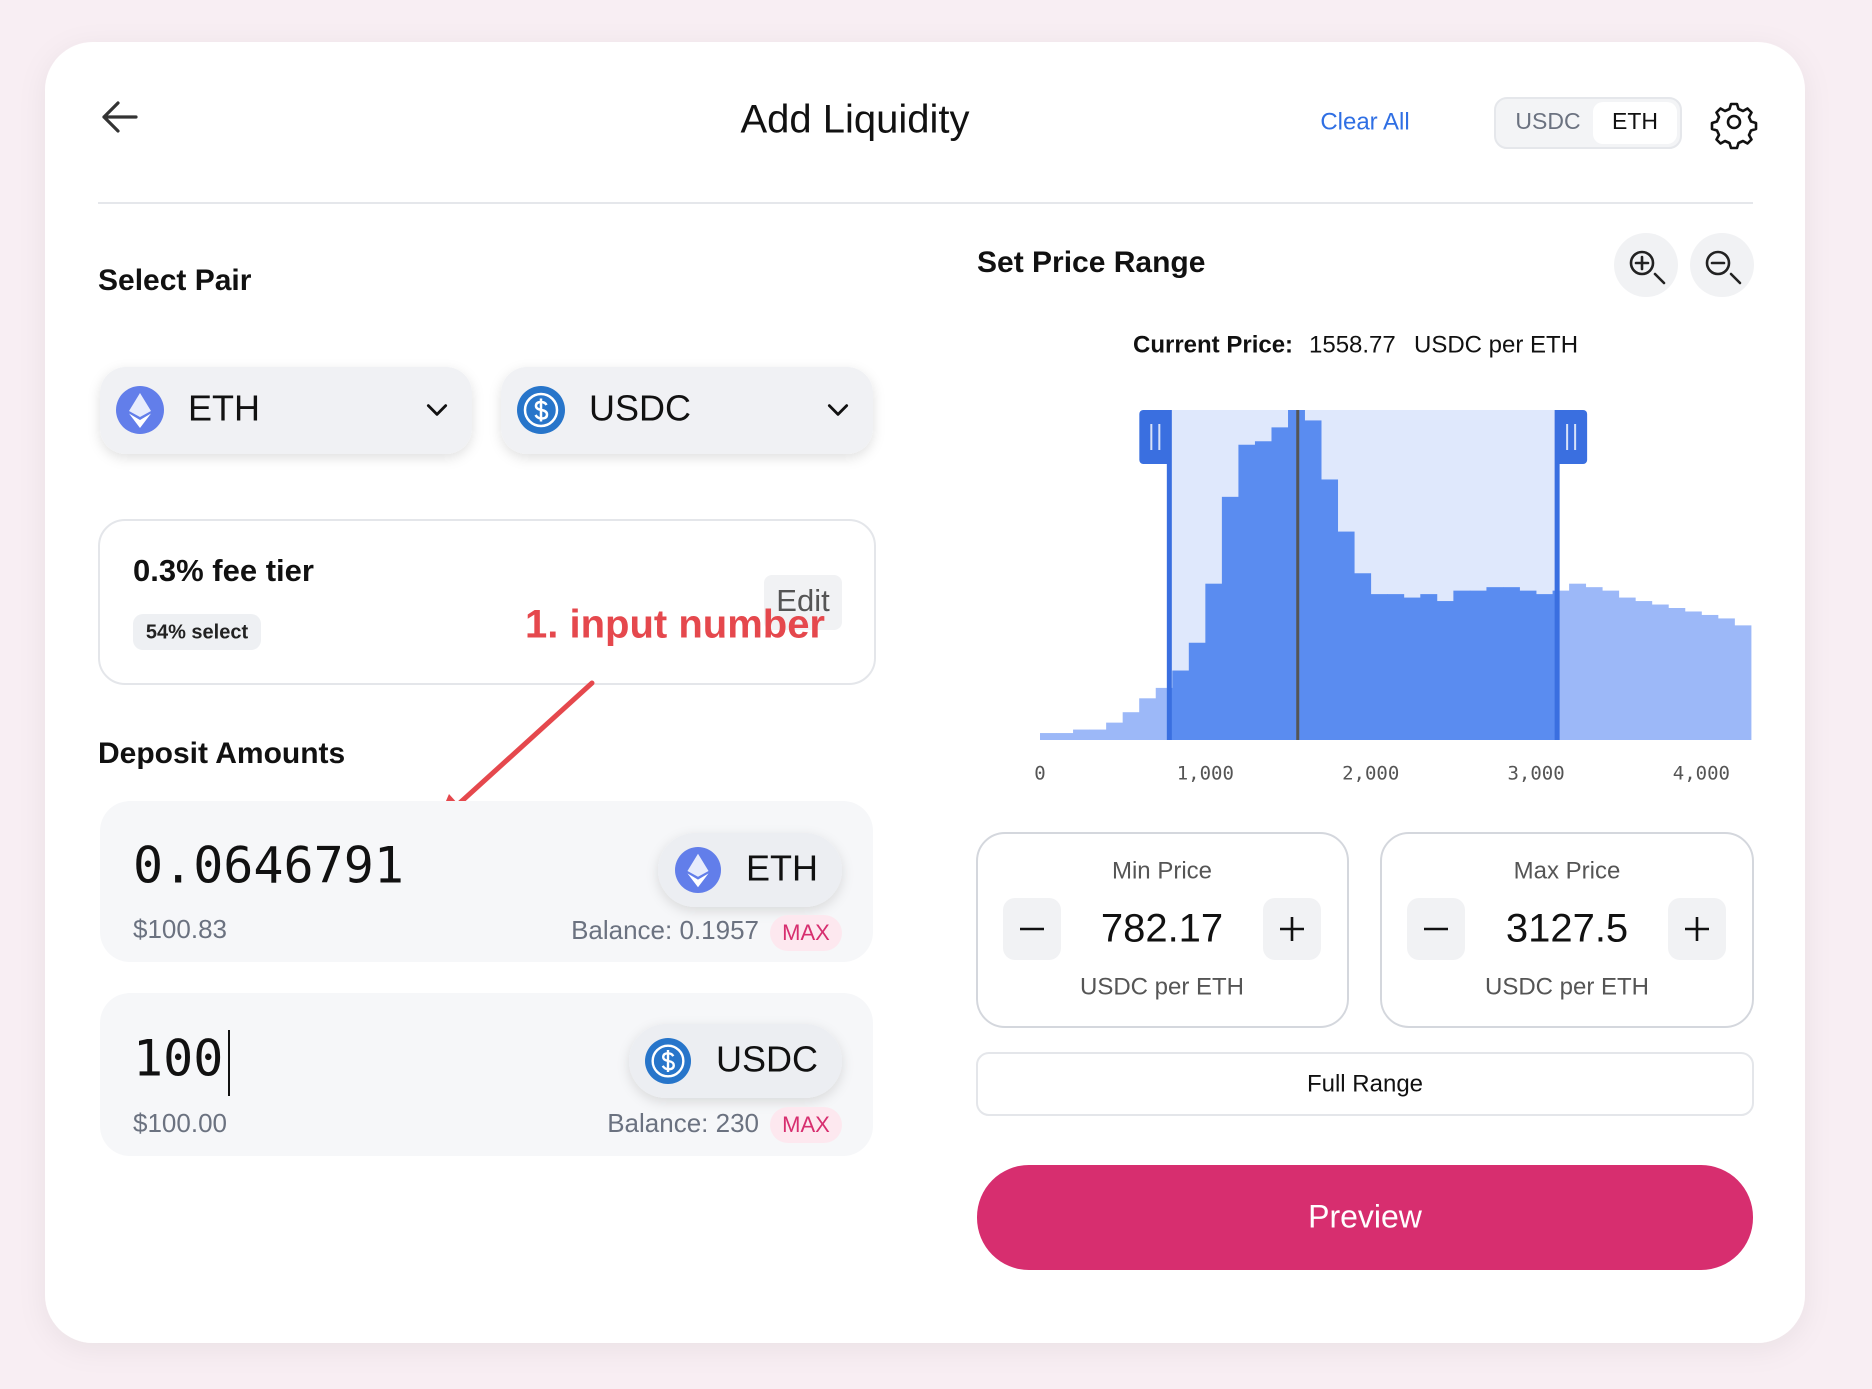 The height and width of the screenshot is (1389, 1872). I want to click on x-tick-label: 0, so click(1039, 774).